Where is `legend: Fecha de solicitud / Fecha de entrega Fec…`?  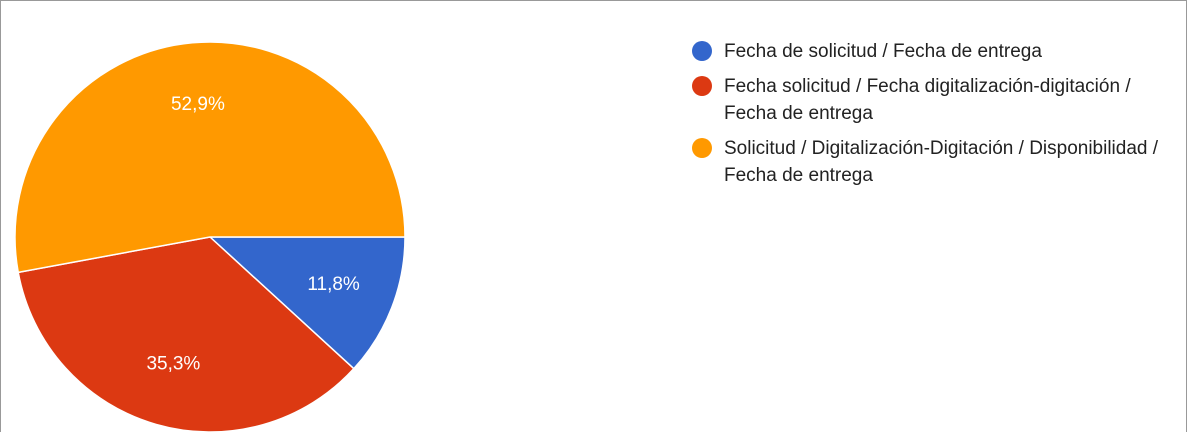 legend: Fecha de solicitud / Fecha de entrega Fec… is located at coordinates (927, 117).